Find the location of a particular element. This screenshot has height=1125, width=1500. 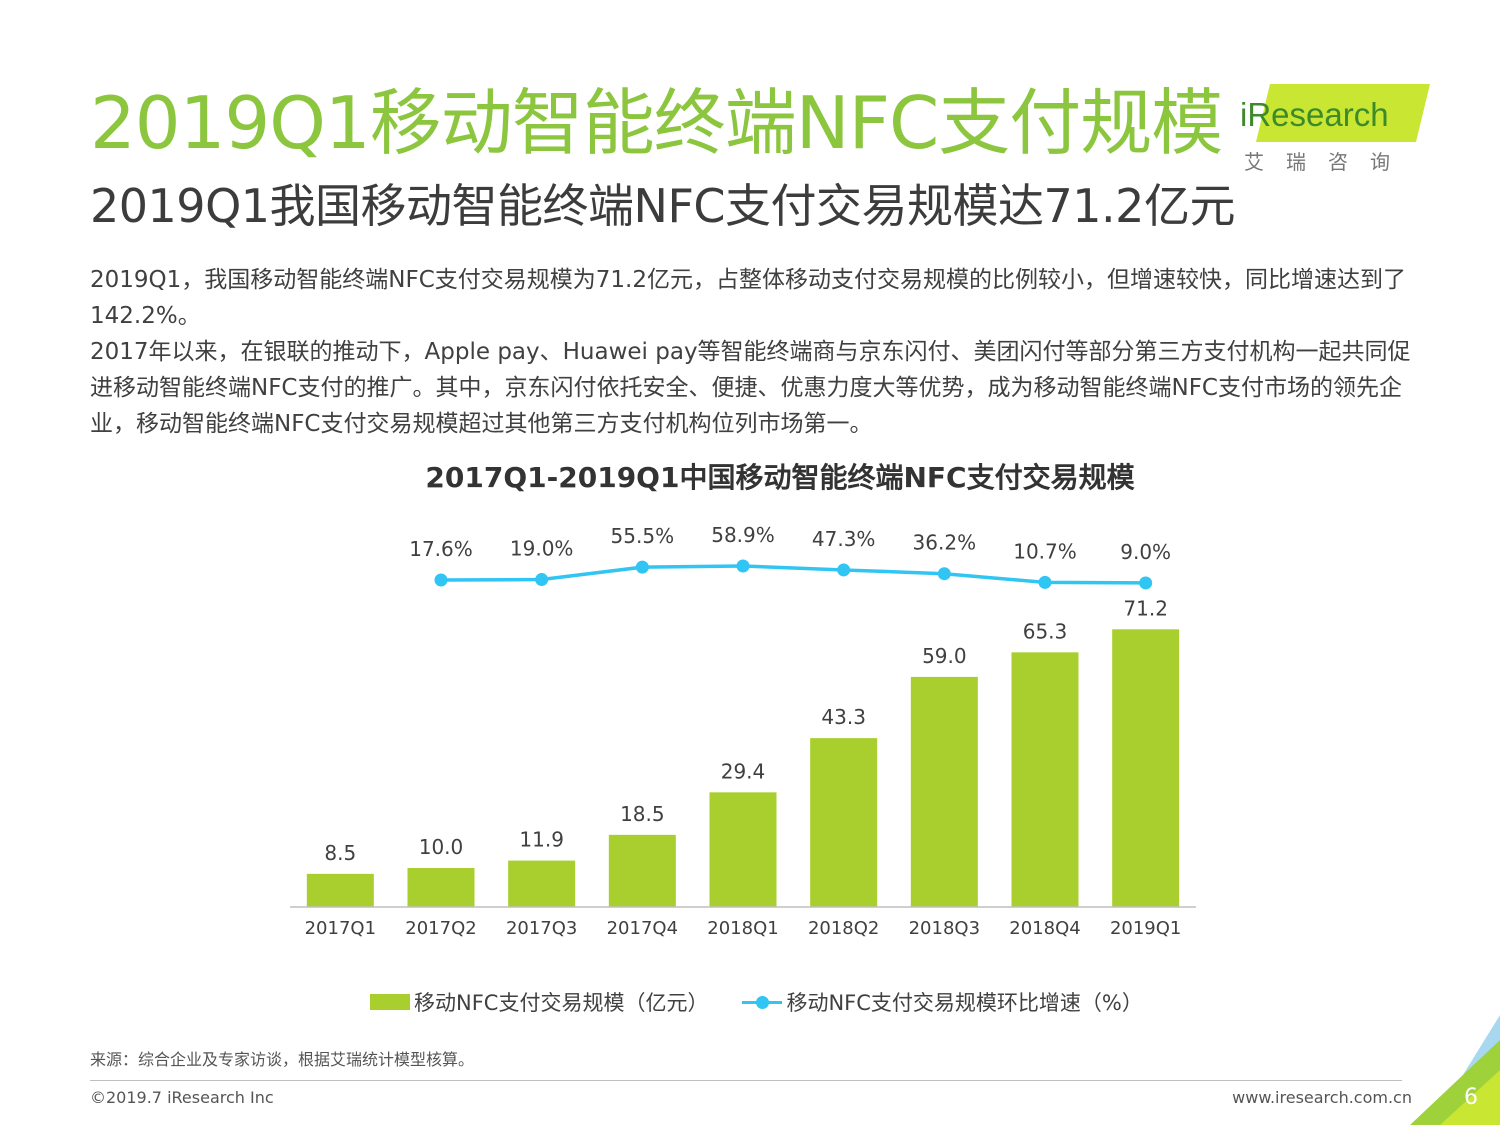

growth-point-2018Q2 is located at coordinates (844, 570).